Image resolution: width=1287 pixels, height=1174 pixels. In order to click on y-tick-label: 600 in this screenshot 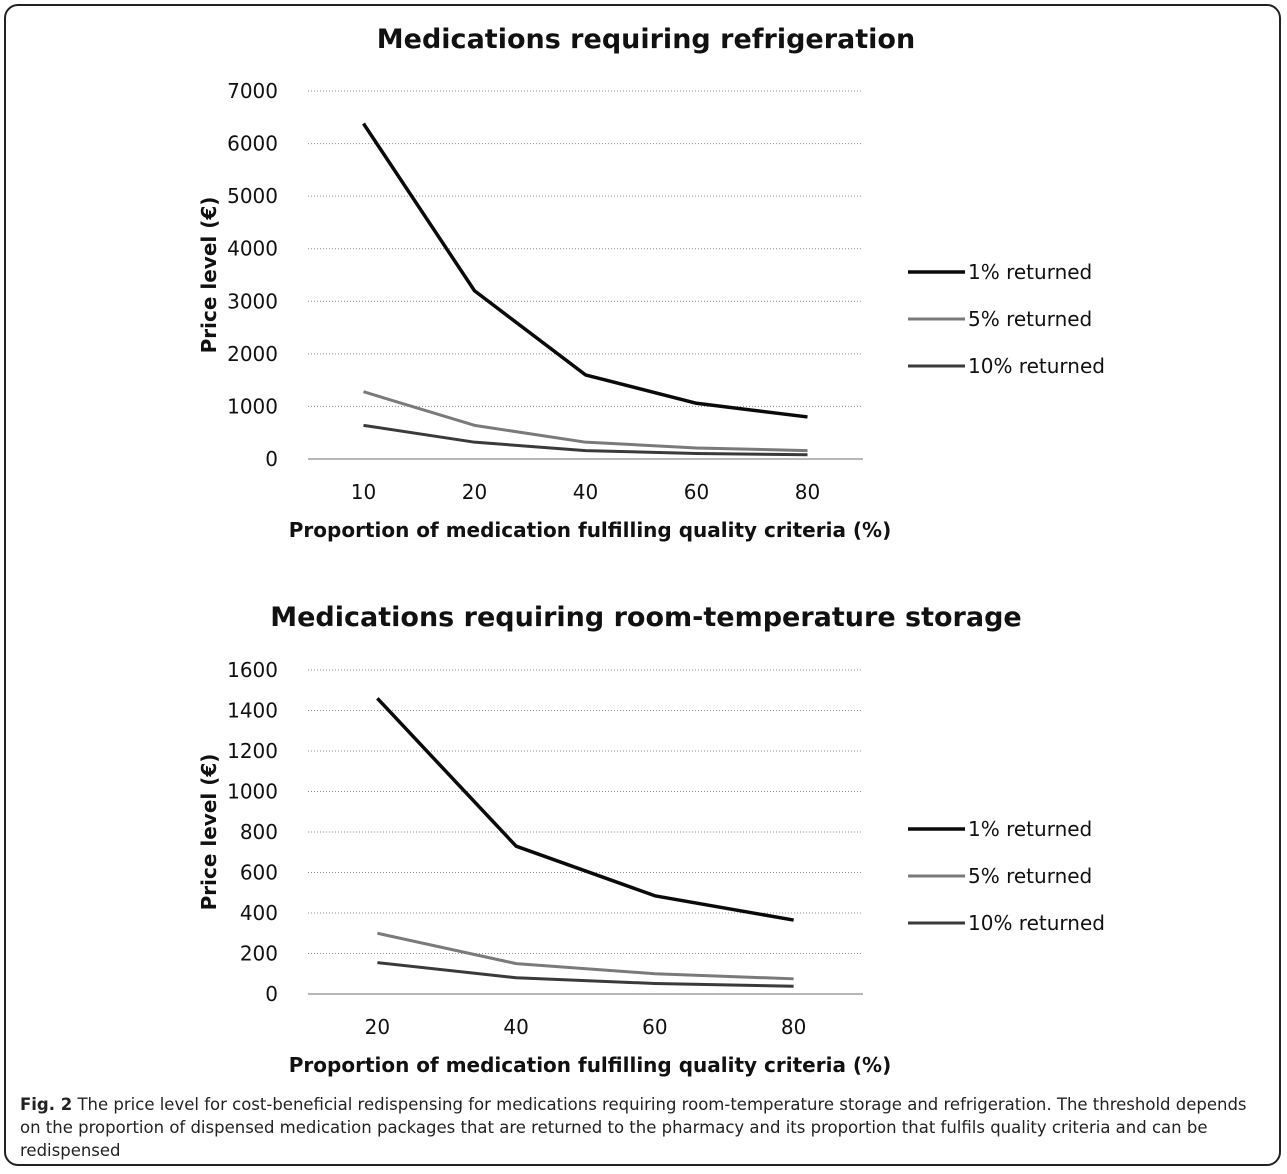, I will do `click(259, 873)`.